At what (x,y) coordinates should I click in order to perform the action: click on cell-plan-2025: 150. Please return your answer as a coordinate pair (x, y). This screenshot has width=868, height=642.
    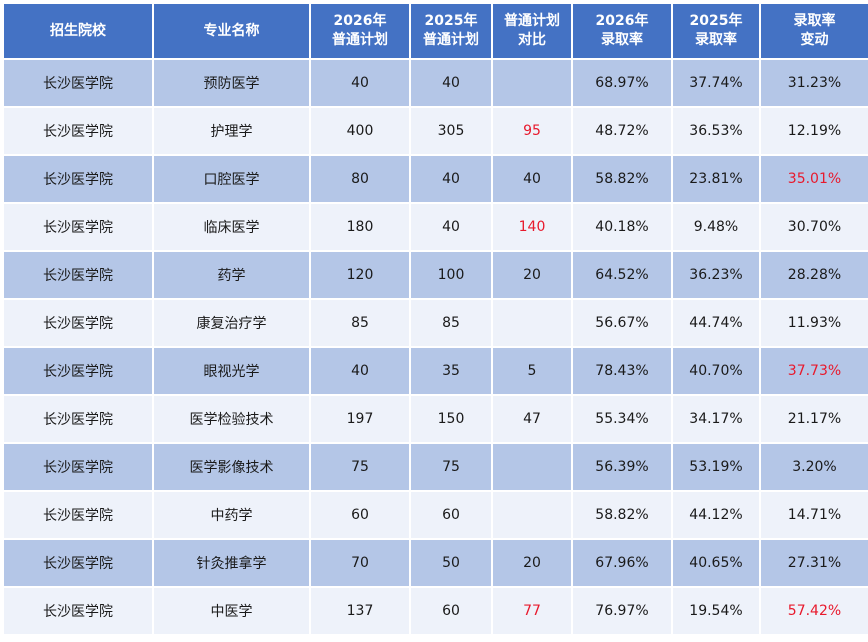
    Looking at the image, I should click on (451, 419).